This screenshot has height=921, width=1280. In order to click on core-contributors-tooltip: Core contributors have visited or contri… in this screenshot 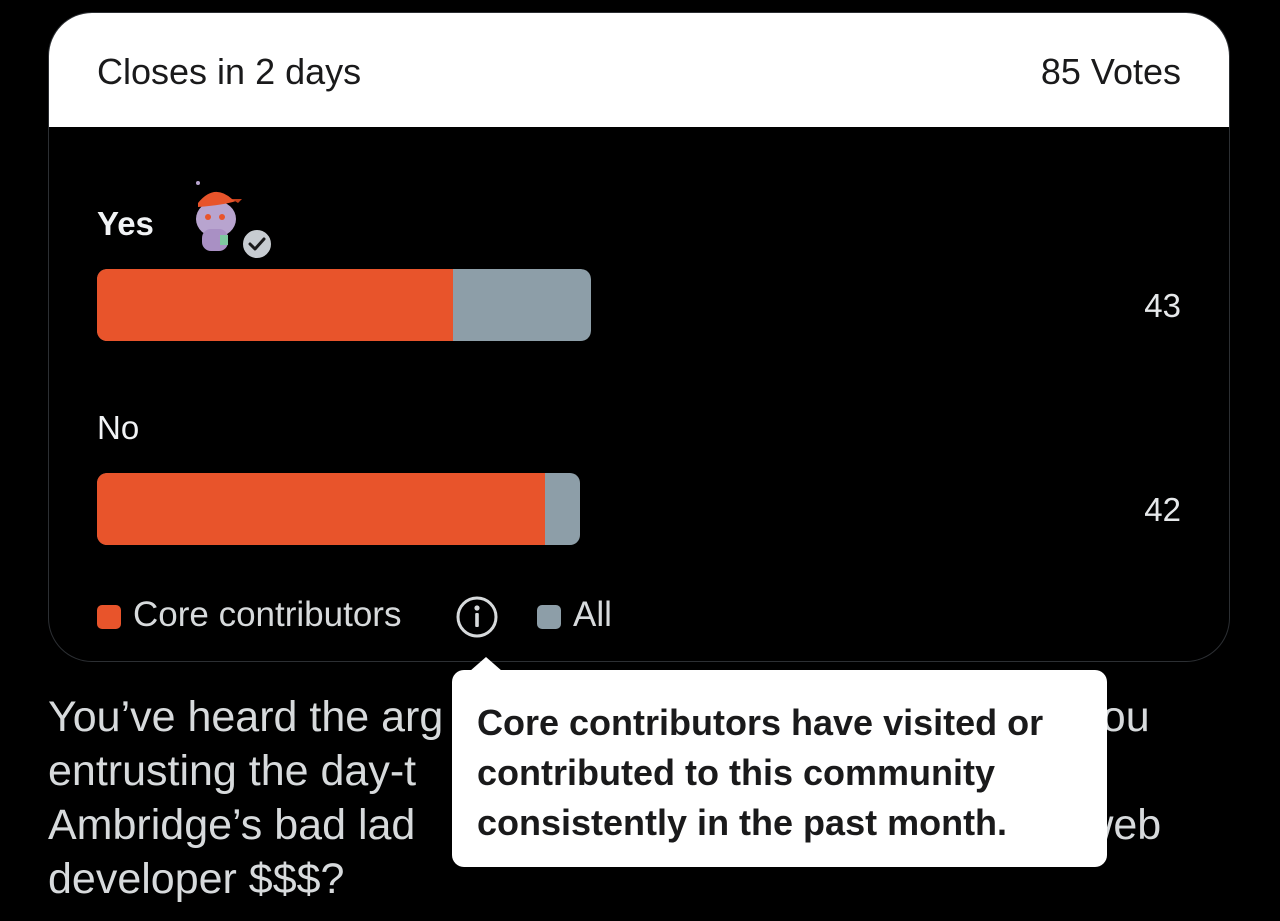, I will do `click(779, 768)`.